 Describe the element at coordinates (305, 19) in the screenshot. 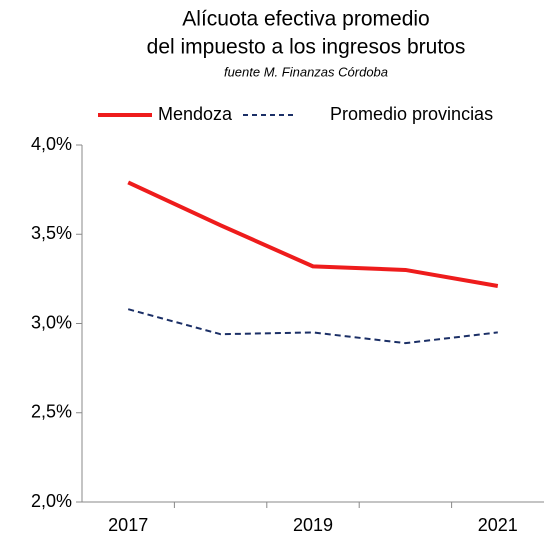

I see `chart-title: Alícuota efectiva promedio` at that location.